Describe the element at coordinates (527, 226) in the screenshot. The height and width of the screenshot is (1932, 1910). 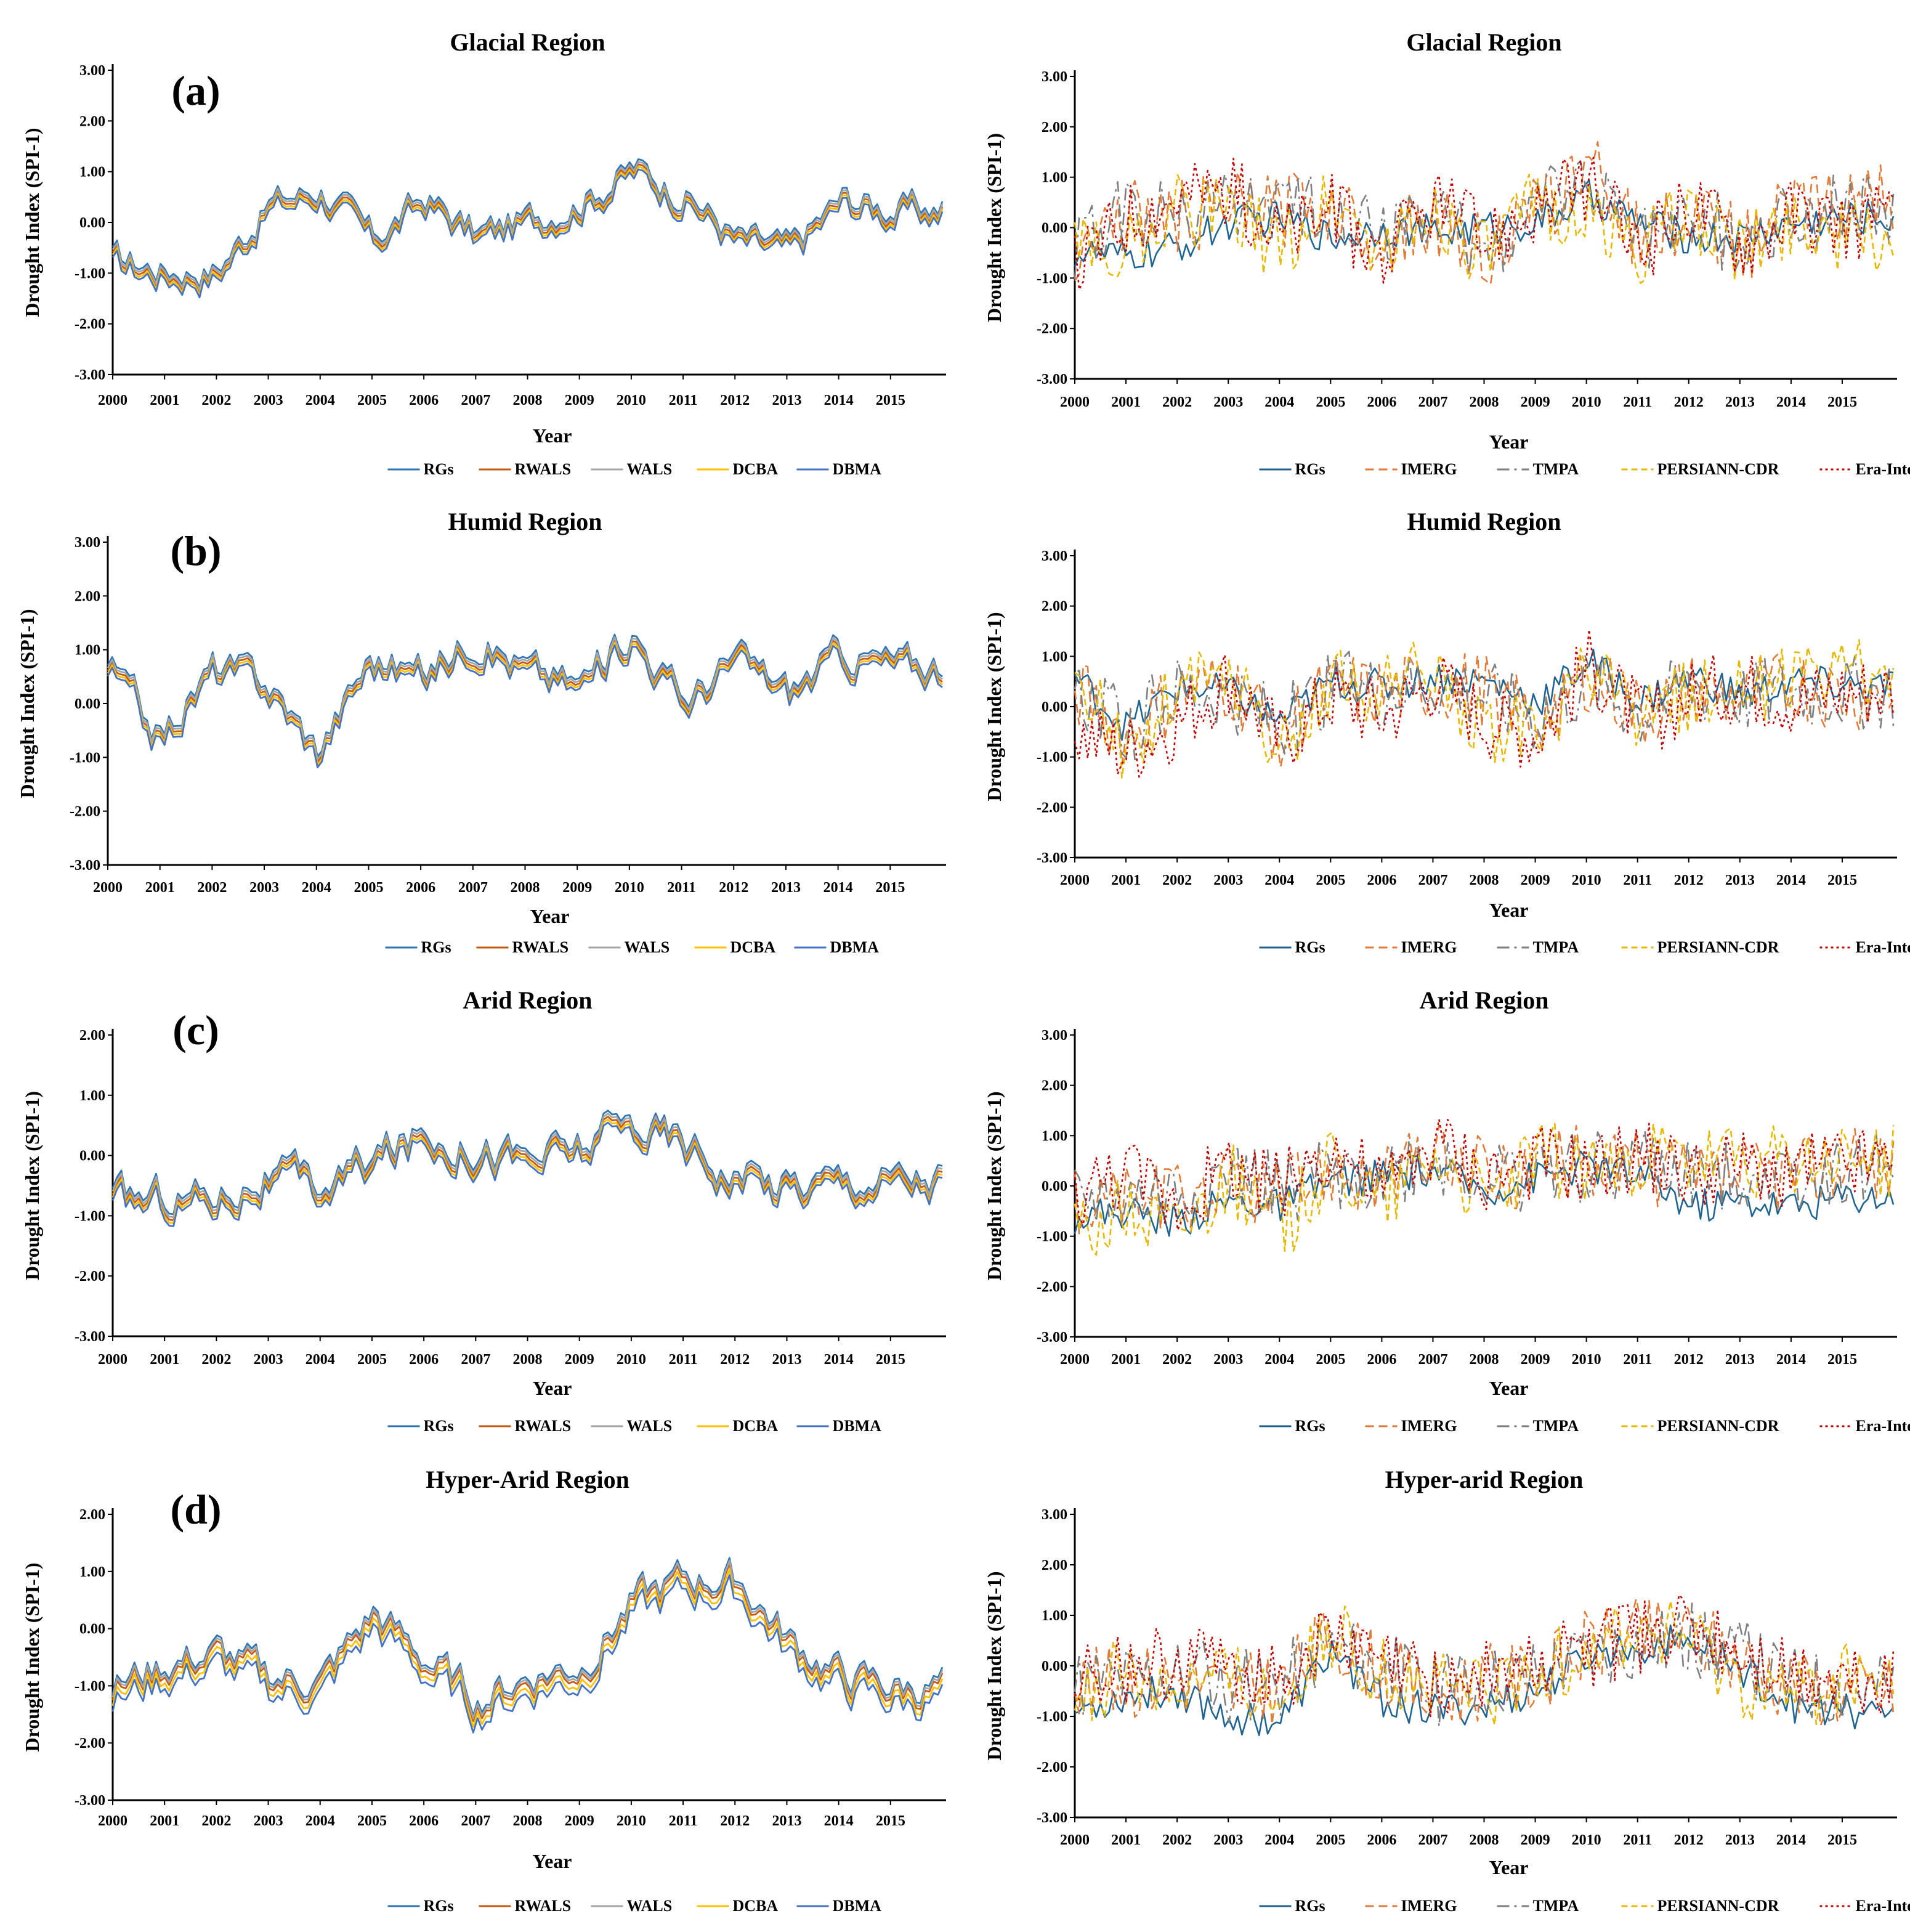
I see `series-line-wals` at that location.